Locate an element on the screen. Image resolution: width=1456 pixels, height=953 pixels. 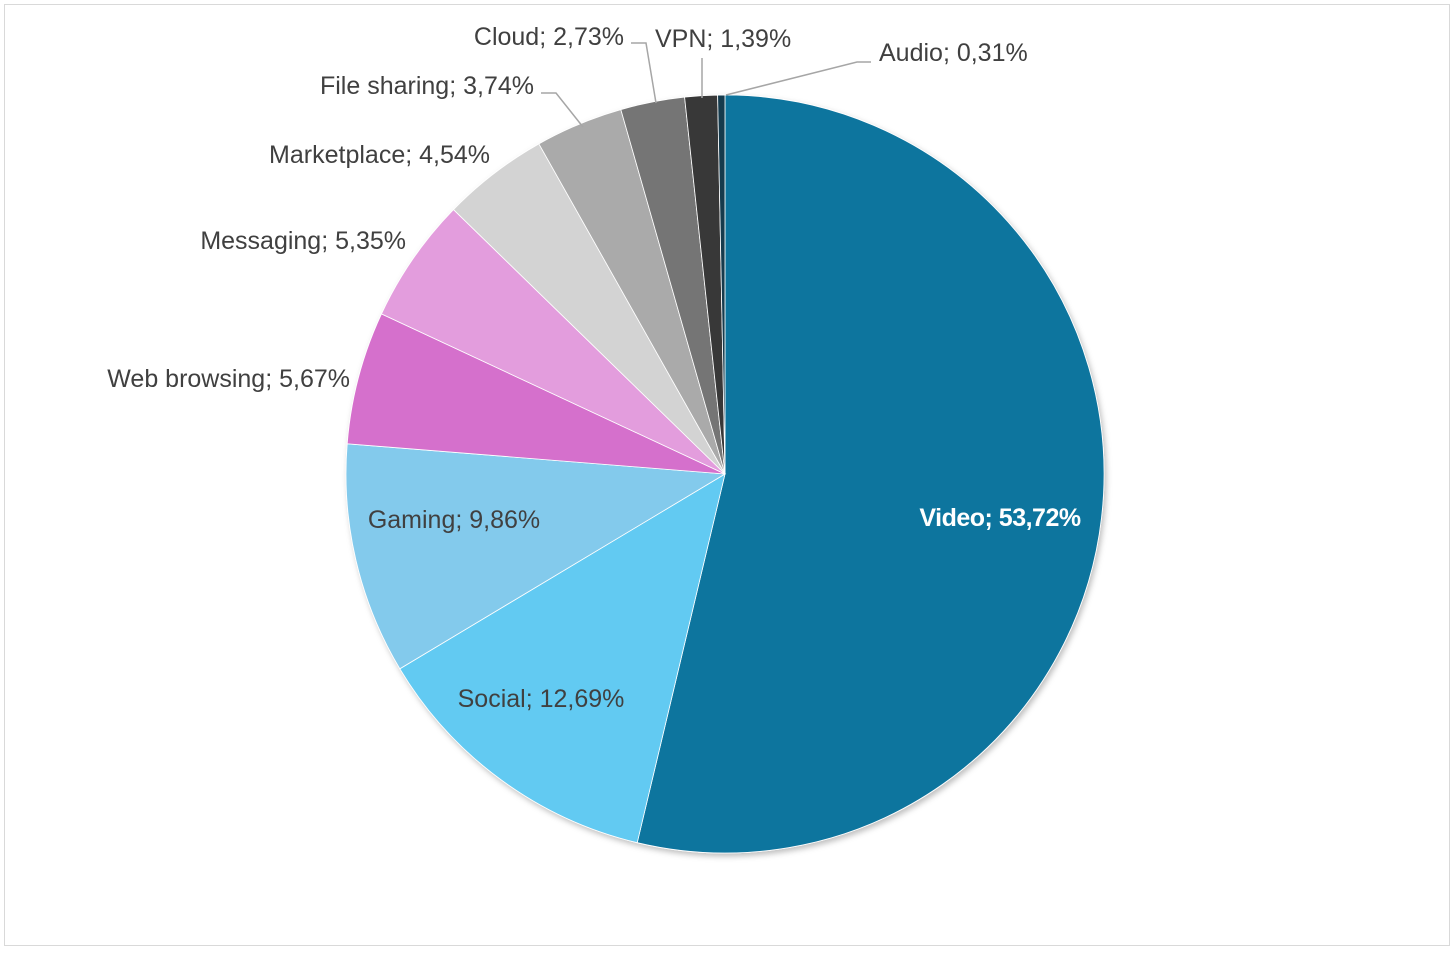
pie-slice-gaming is located at coordinates (536, 556).